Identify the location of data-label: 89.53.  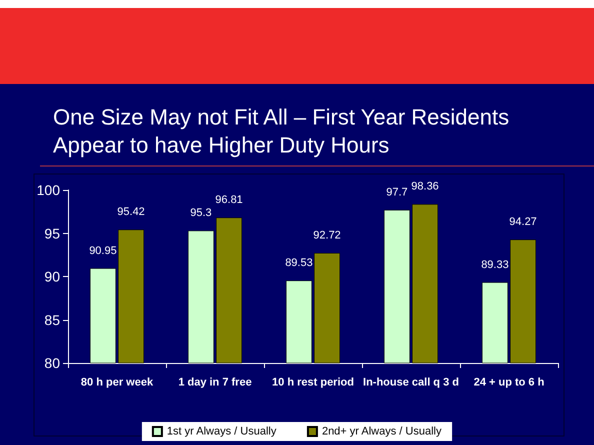
(299, 263).